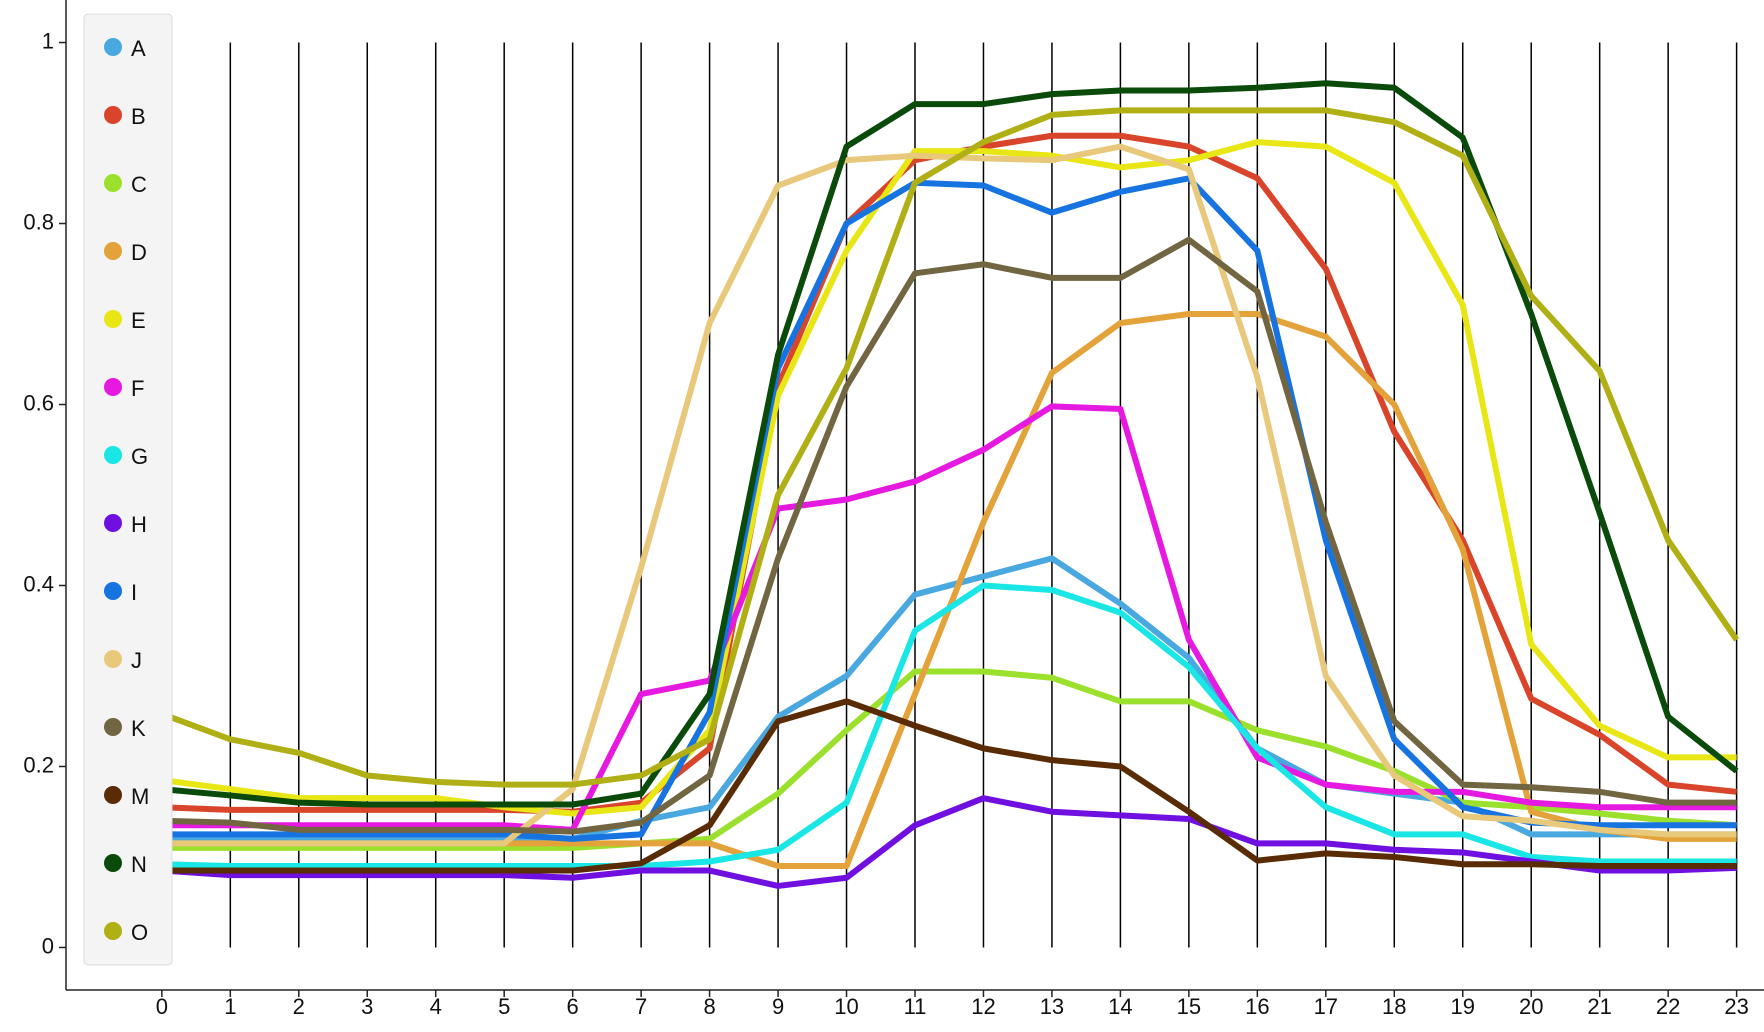 This screenshot has height=1032, width=1764. Describe the element at coordinates (1531, 1006) in the screenshot. I see `x-tick-label: 20` at that location.